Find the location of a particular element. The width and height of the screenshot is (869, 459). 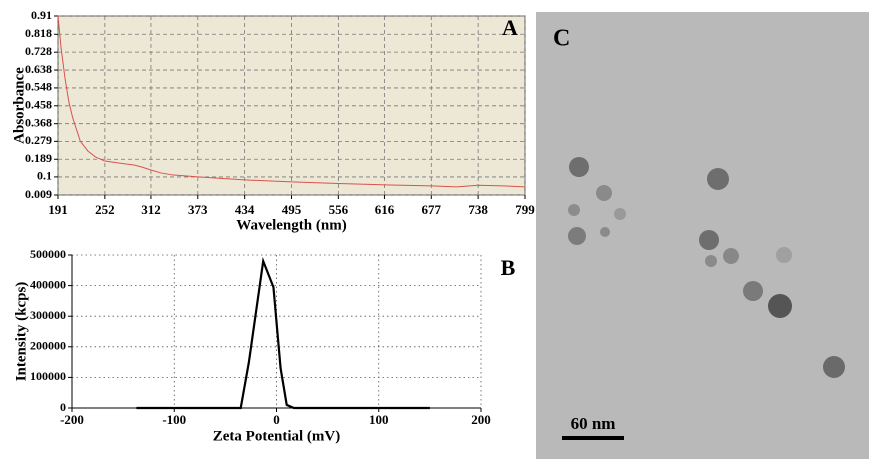

y-tick-label: 0.009 is located at coordinates (38, 194).